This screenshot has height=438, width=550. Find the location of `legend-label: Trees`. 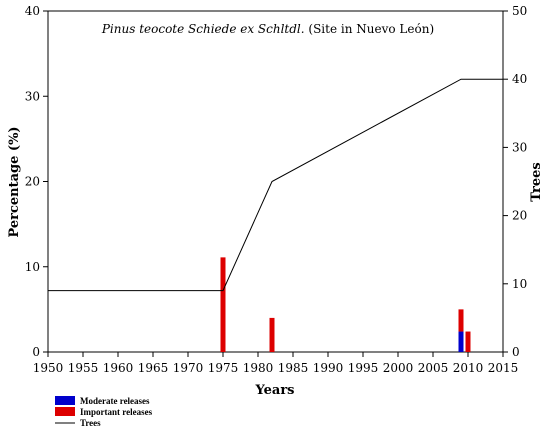

legend-label: Trees is located at coordinates (90, 423).